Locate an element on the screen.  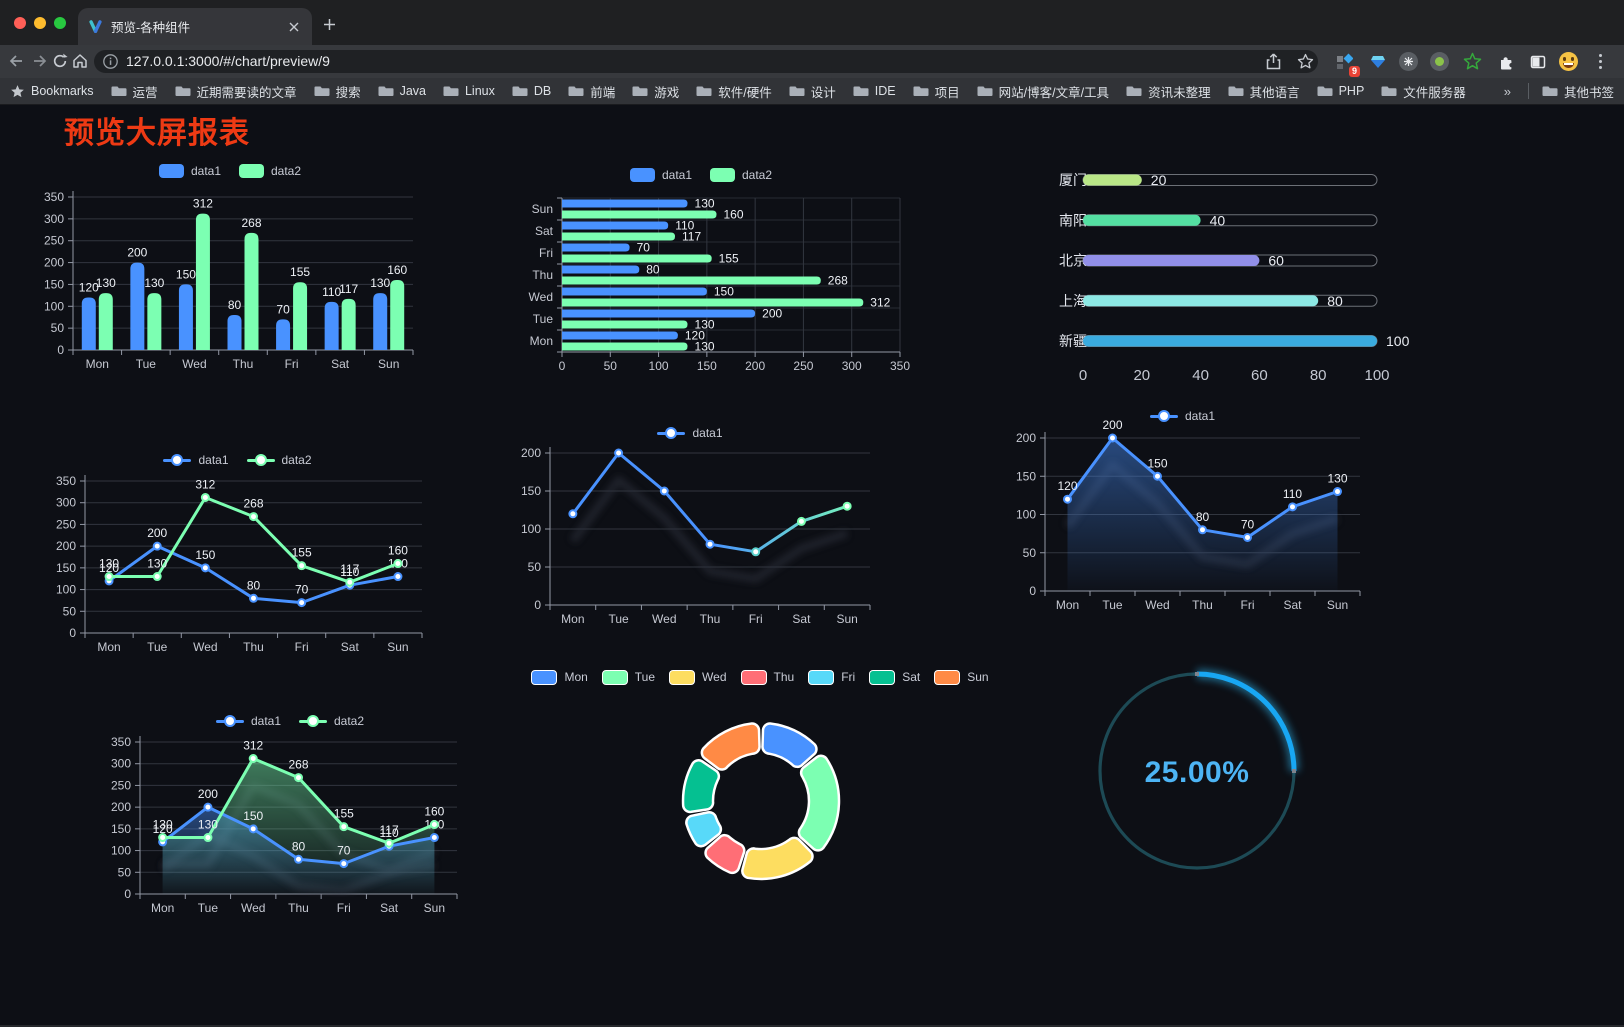
sidepanel-icon is located at coordinates (1537, 61).